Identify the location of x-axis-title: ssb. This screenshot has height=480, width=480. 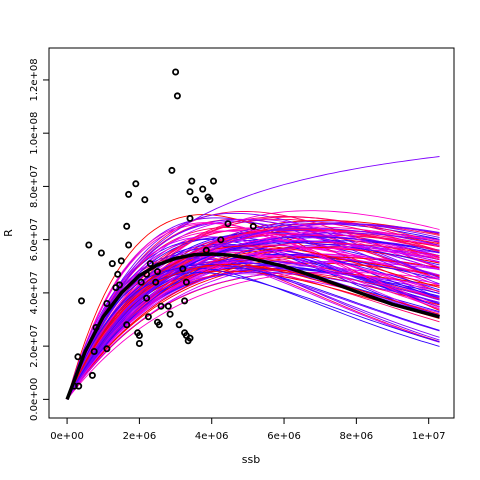
(251, 459).